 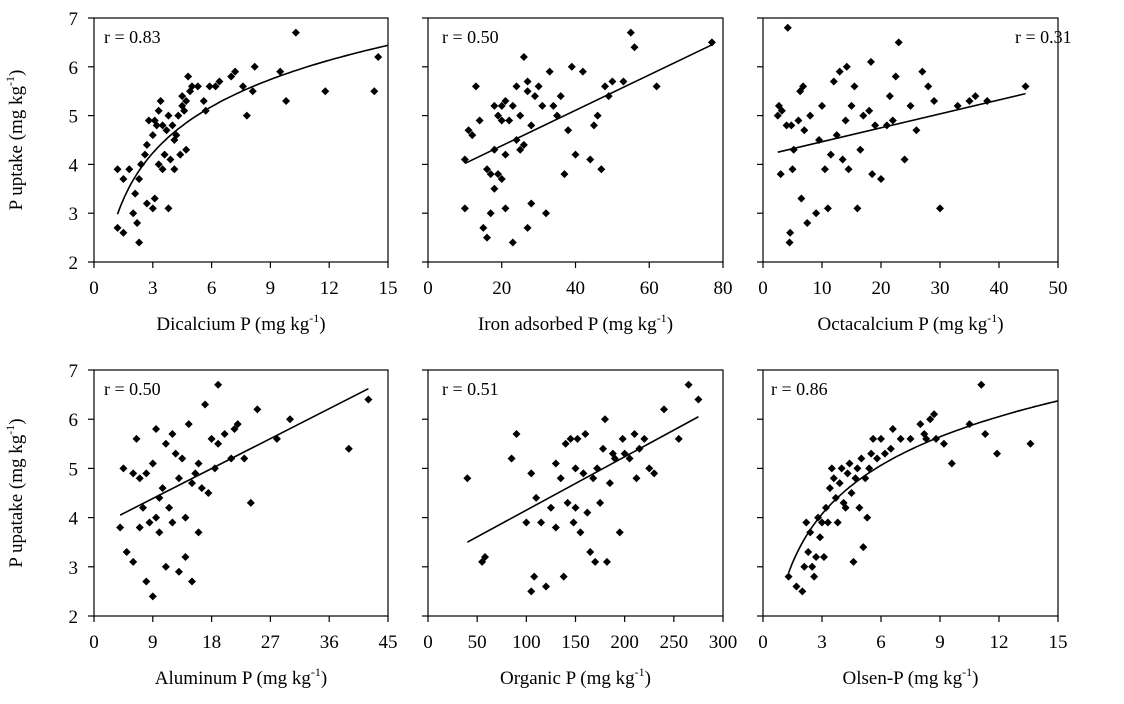 I want to click on correlation-label: r = 0.51, so click(x=470, y=389).